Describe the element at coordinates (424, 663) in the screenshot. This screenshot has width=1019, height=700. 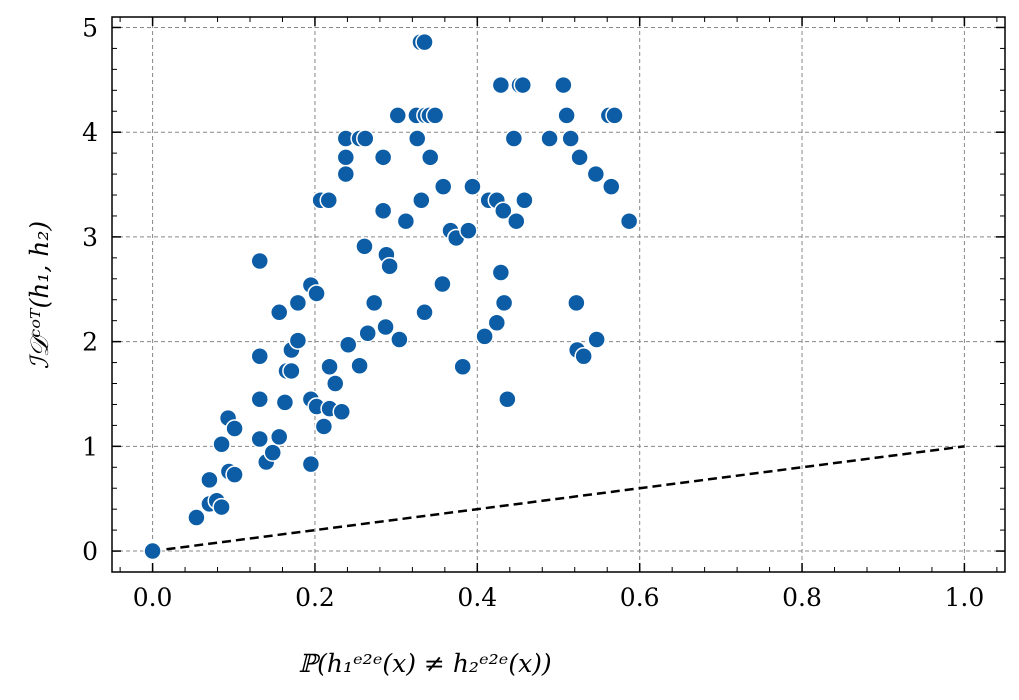
I see `x-axis-label: ℙ(h₁ᵉ²ᵉ(x) ≠ h₂ᵉ²ᵉ(x))` at that location.